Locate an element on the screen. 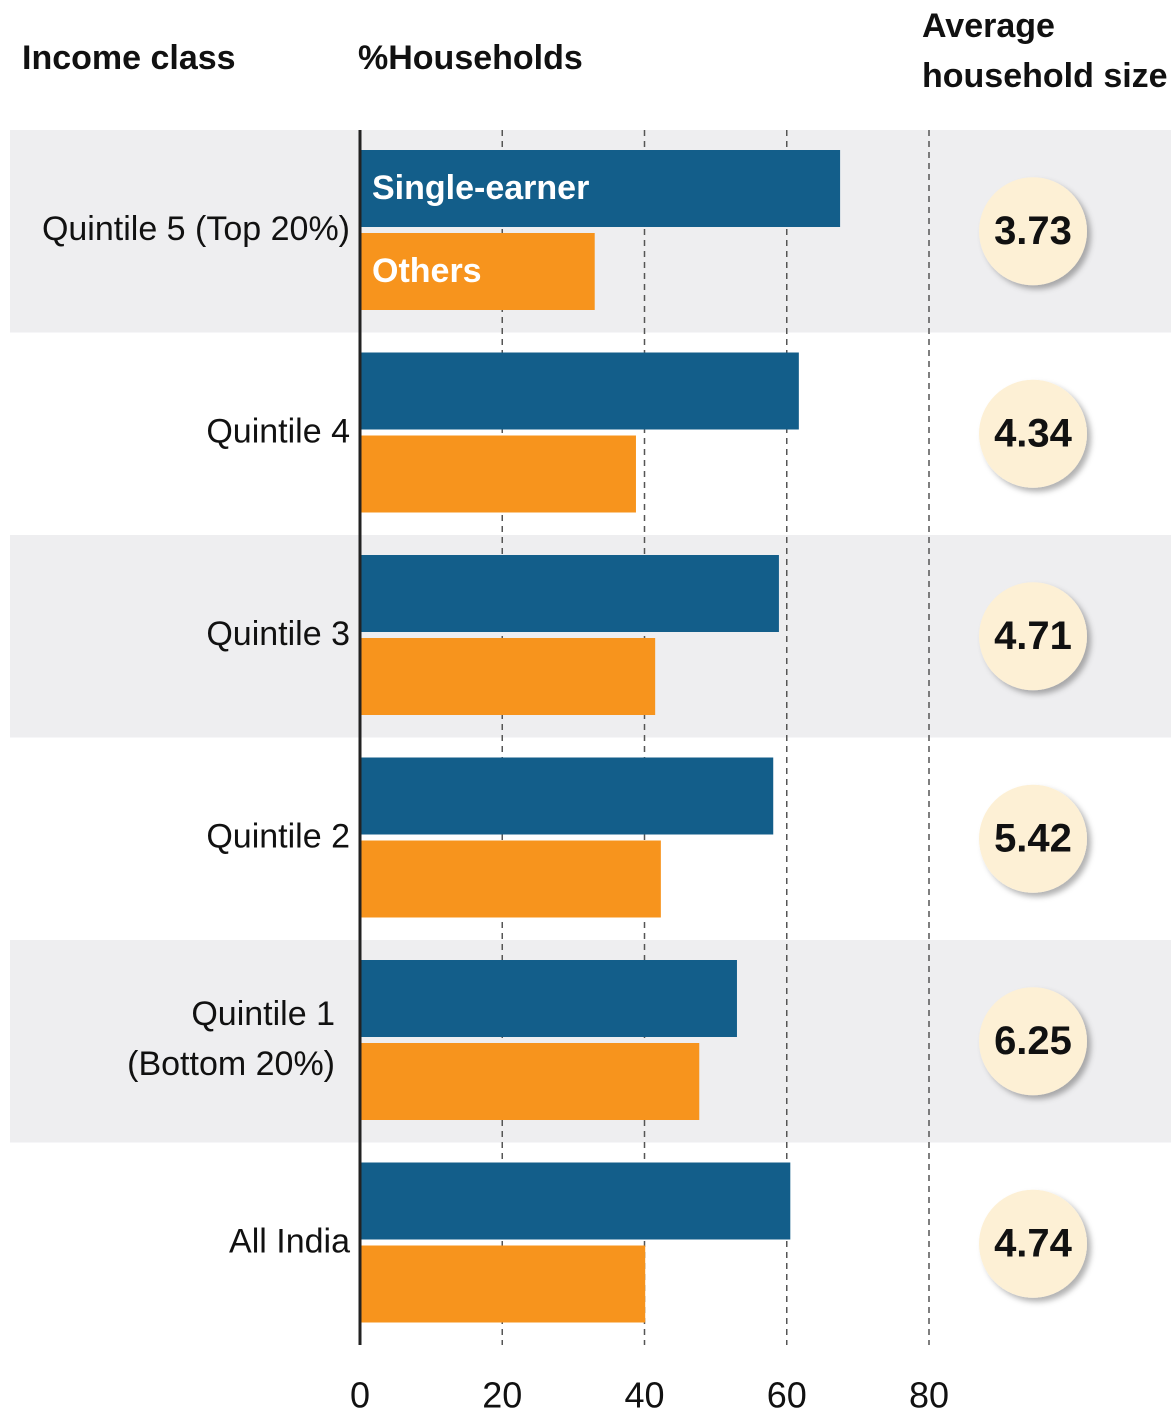  size-value: 4.74 is located at coordinates (1033, 1243).